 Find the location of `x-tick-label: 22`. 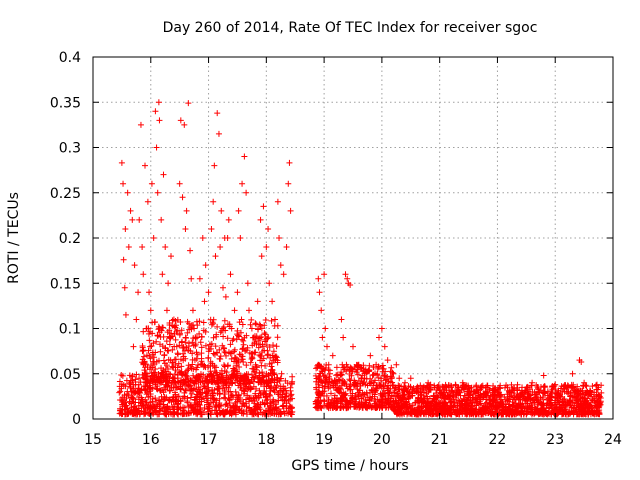

x-tick-label: 22 is located at coordinates (498, 440).